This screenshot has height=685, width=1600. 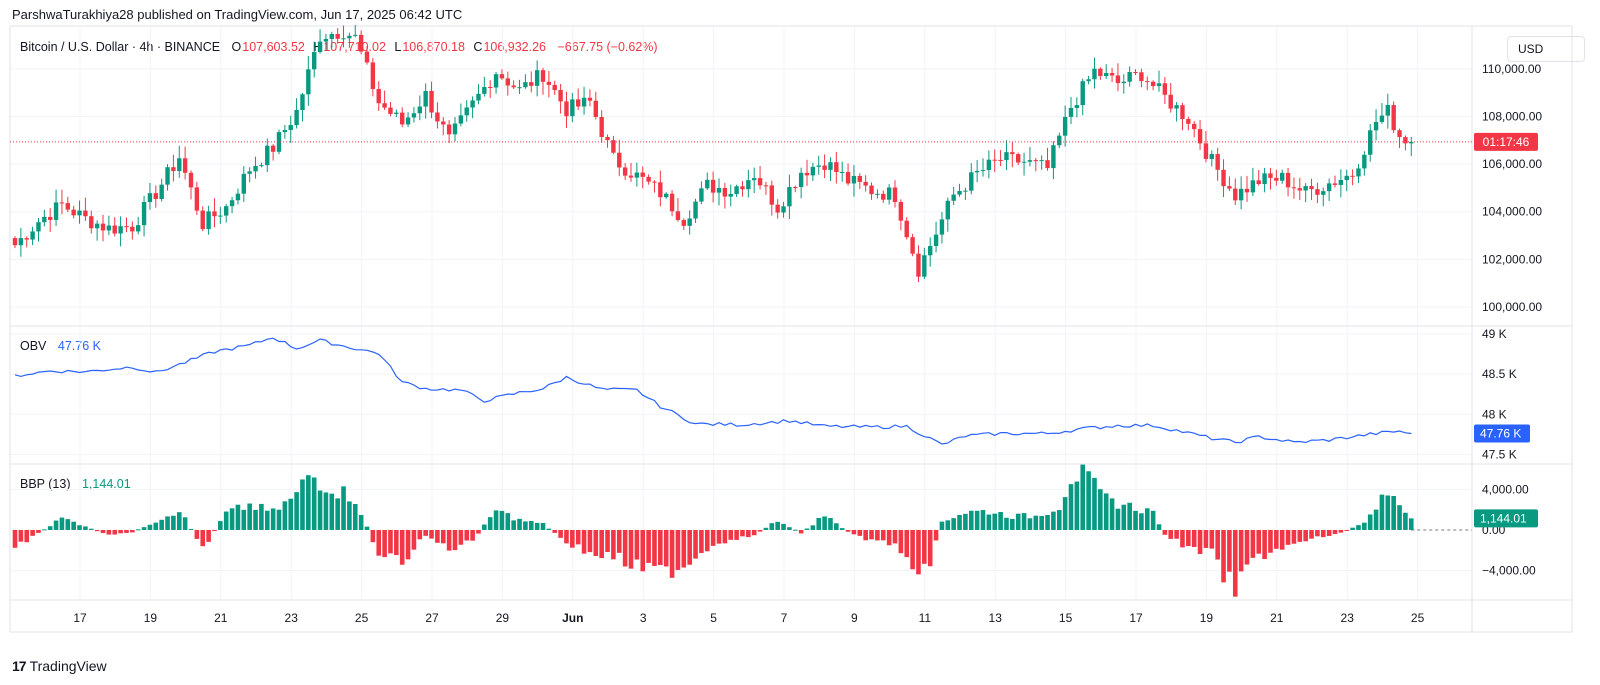 I want to click on price-tick-label: 102,000.00, so click(x=1512, y=259).